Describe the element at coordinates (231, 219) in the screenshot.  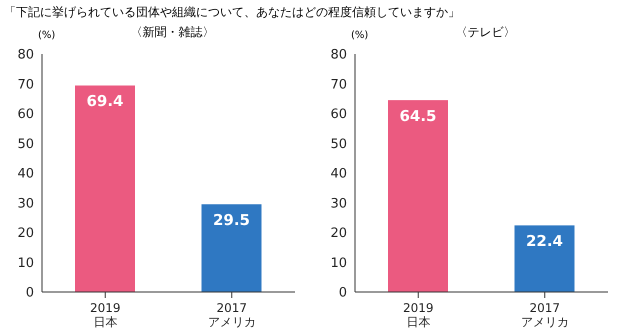
I see `data-label: 29.5` at that location.